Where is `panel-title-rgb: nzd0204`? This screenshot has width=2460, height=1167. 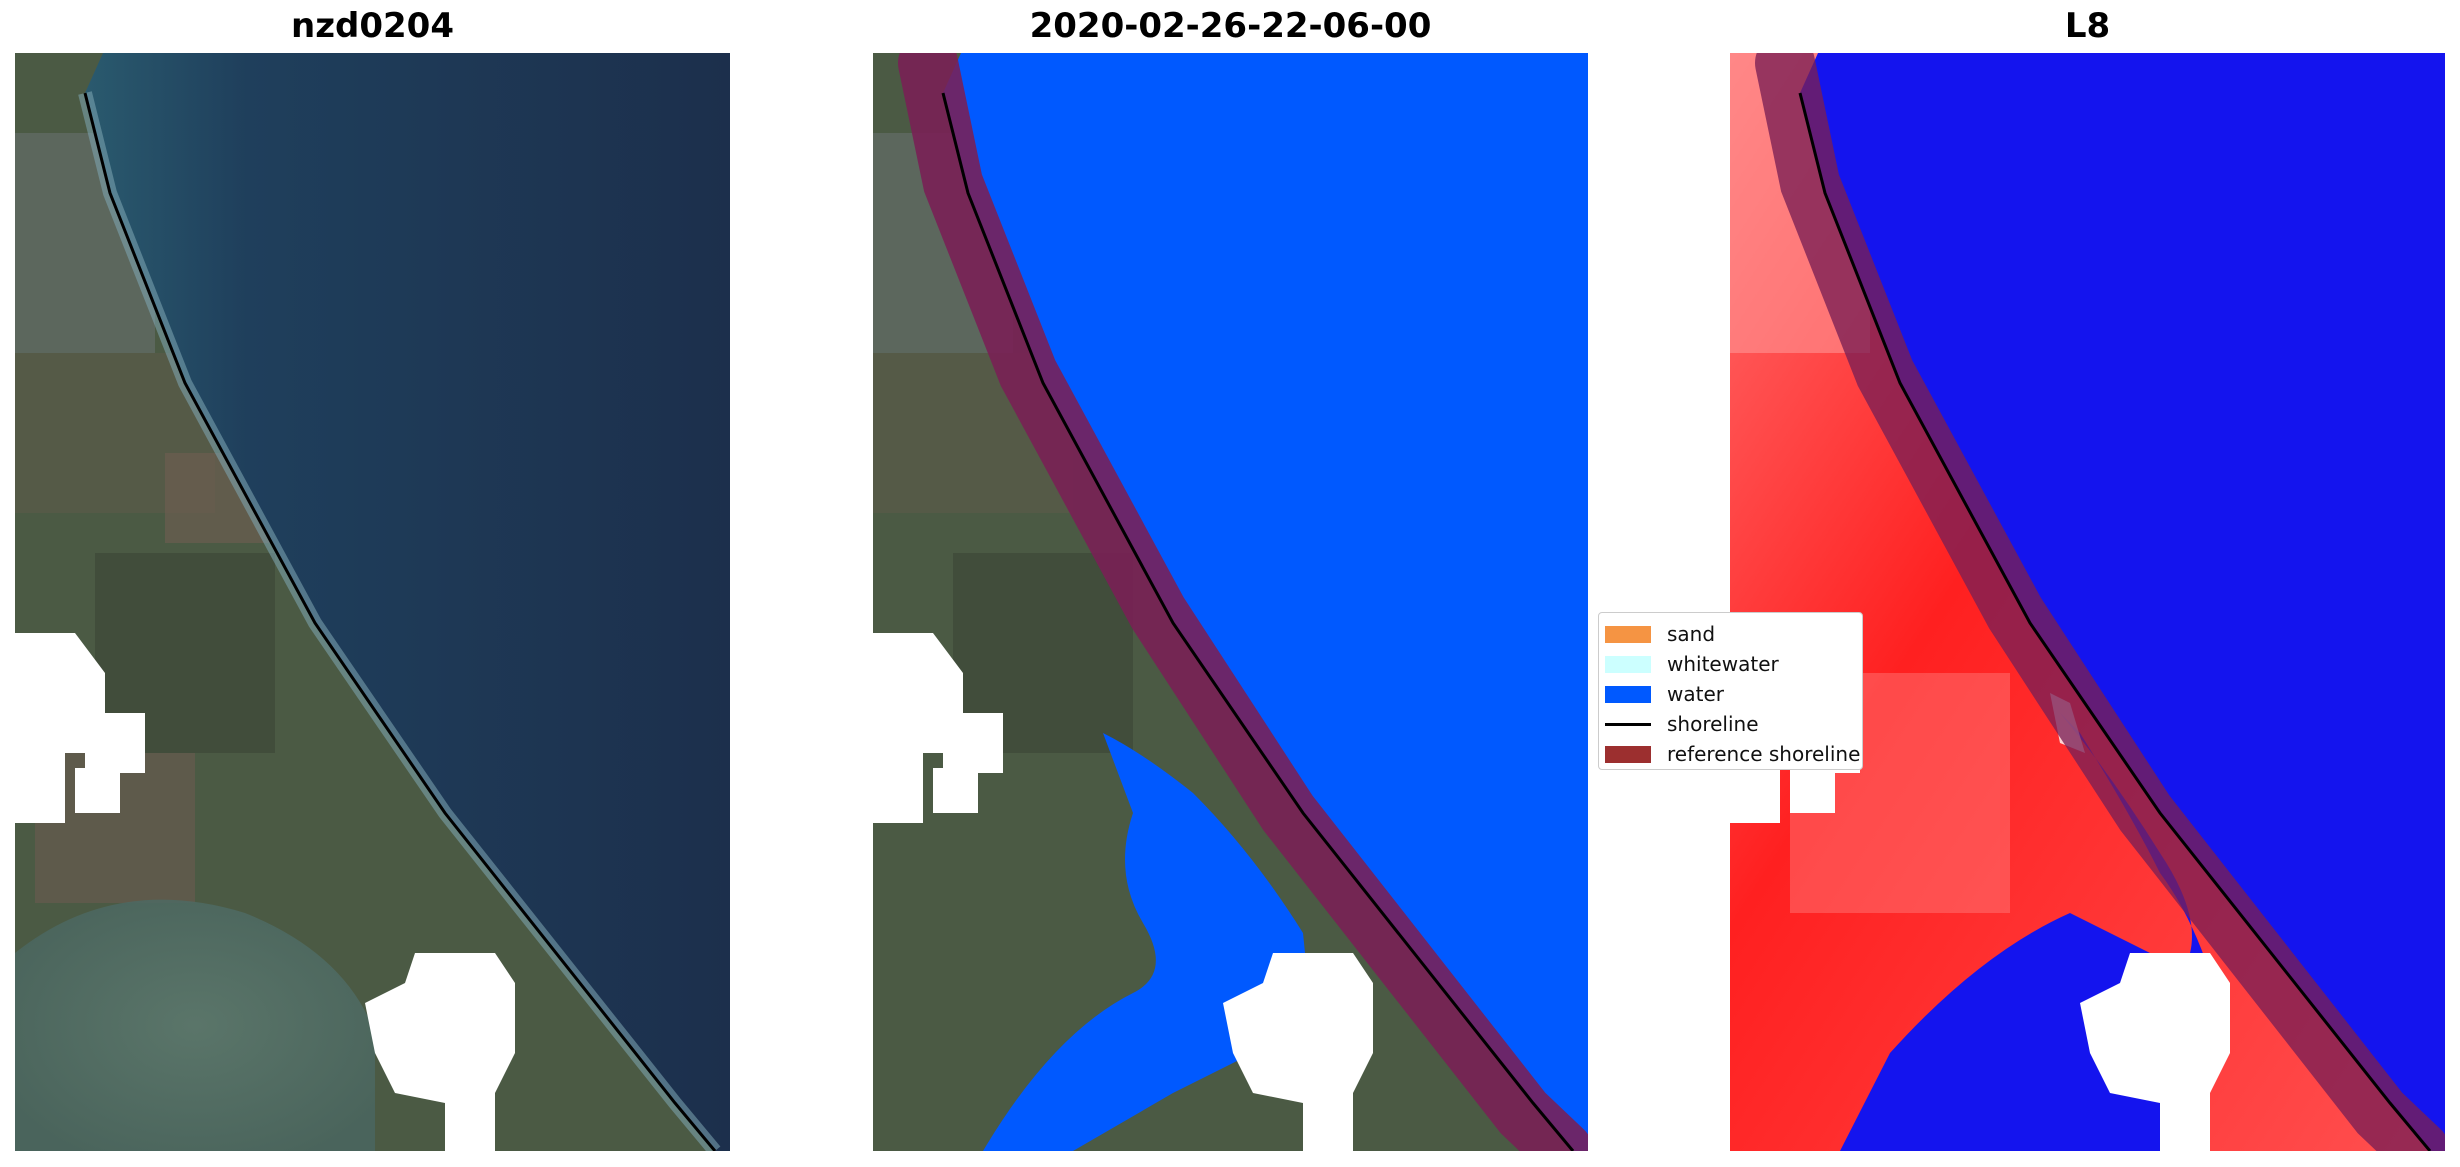
panel-title-rgb: nzd0204 is located at coordinates (372, 26).